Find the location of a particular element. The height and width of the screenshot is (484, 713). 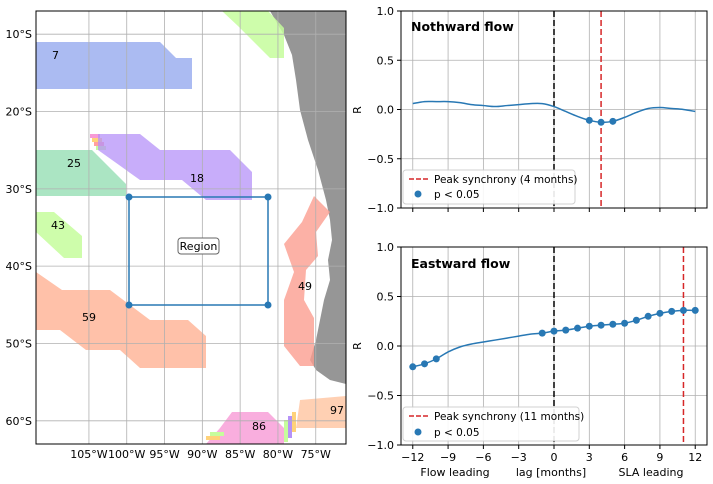

northward-significant-points is located at coordinates (601, 121).